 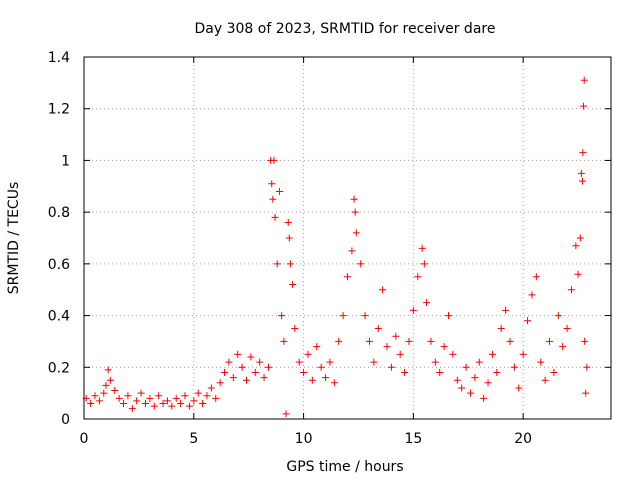 I want to click on x-axis-label: GPS time / hours, so click(x=344, y=467).